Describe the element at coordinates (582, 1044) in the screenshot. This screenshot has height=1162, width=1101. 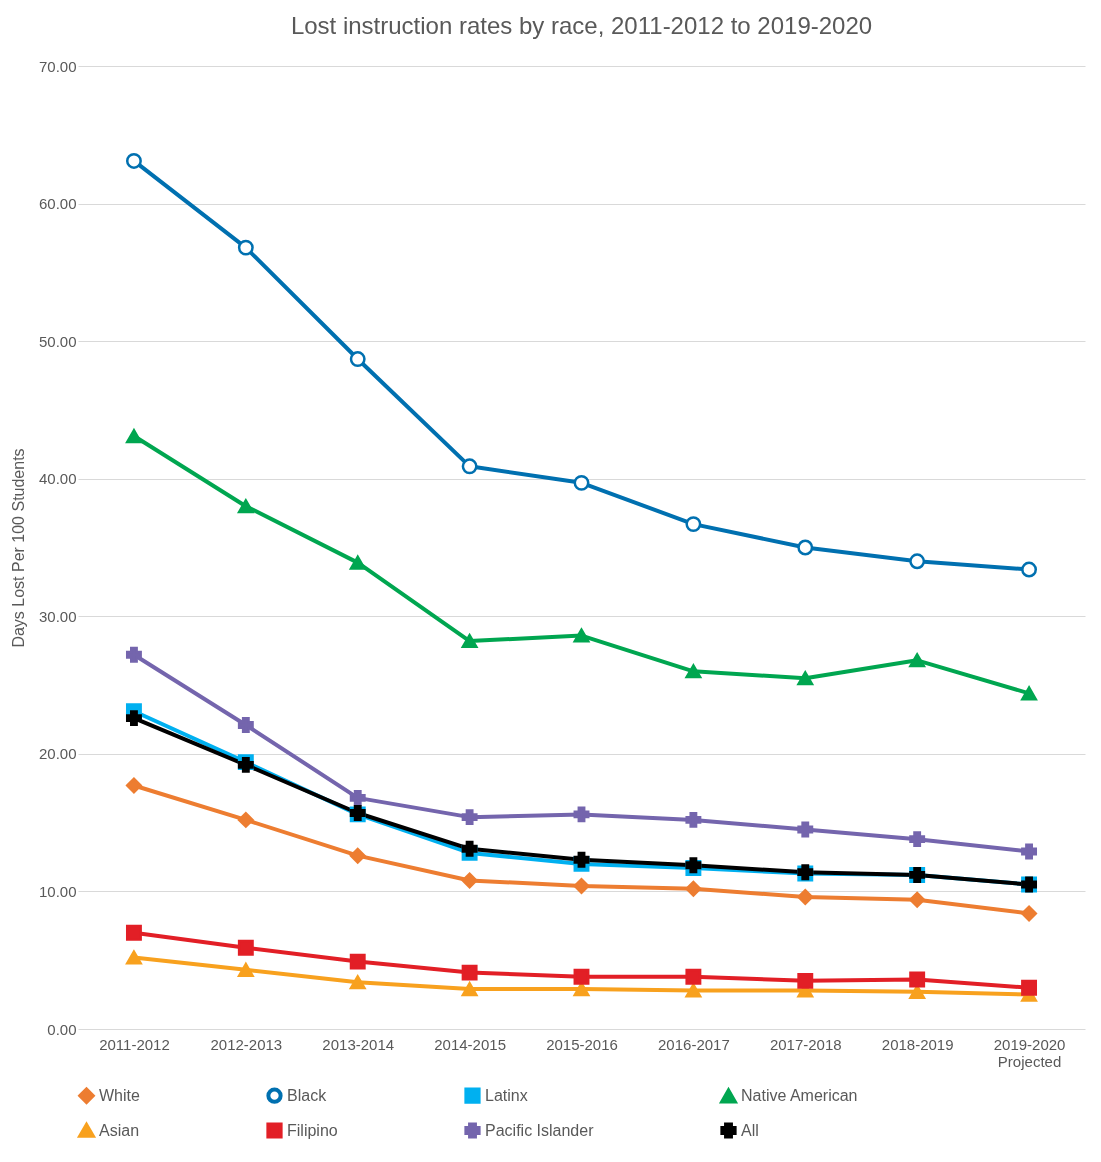
I see `x-tick-label: 2015-2016` at that location.